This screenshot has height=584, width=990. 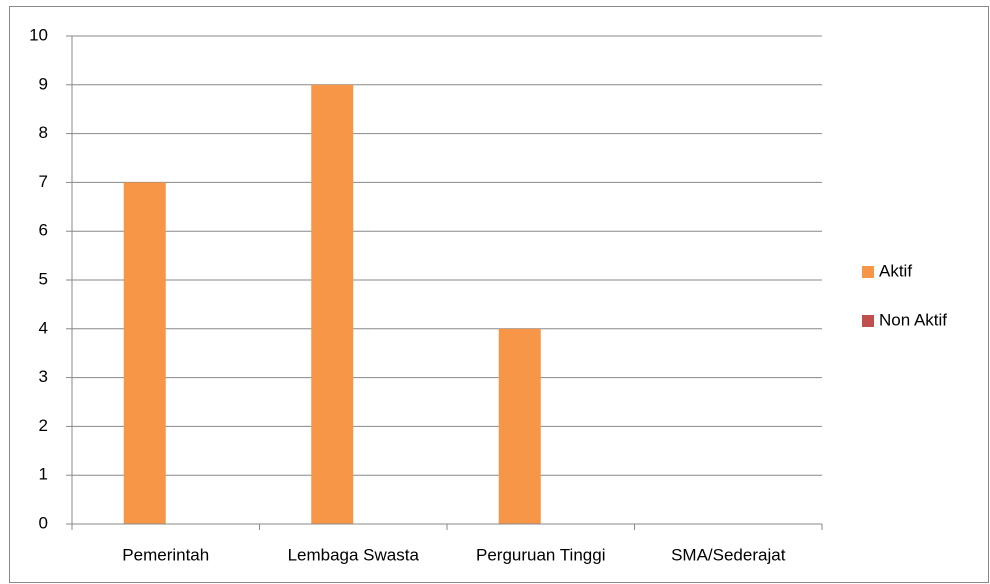 What do you see at coordinates (38, 34) in the screenshot?
I see `y-tick-label: 10` at bounding box center [38, 34].